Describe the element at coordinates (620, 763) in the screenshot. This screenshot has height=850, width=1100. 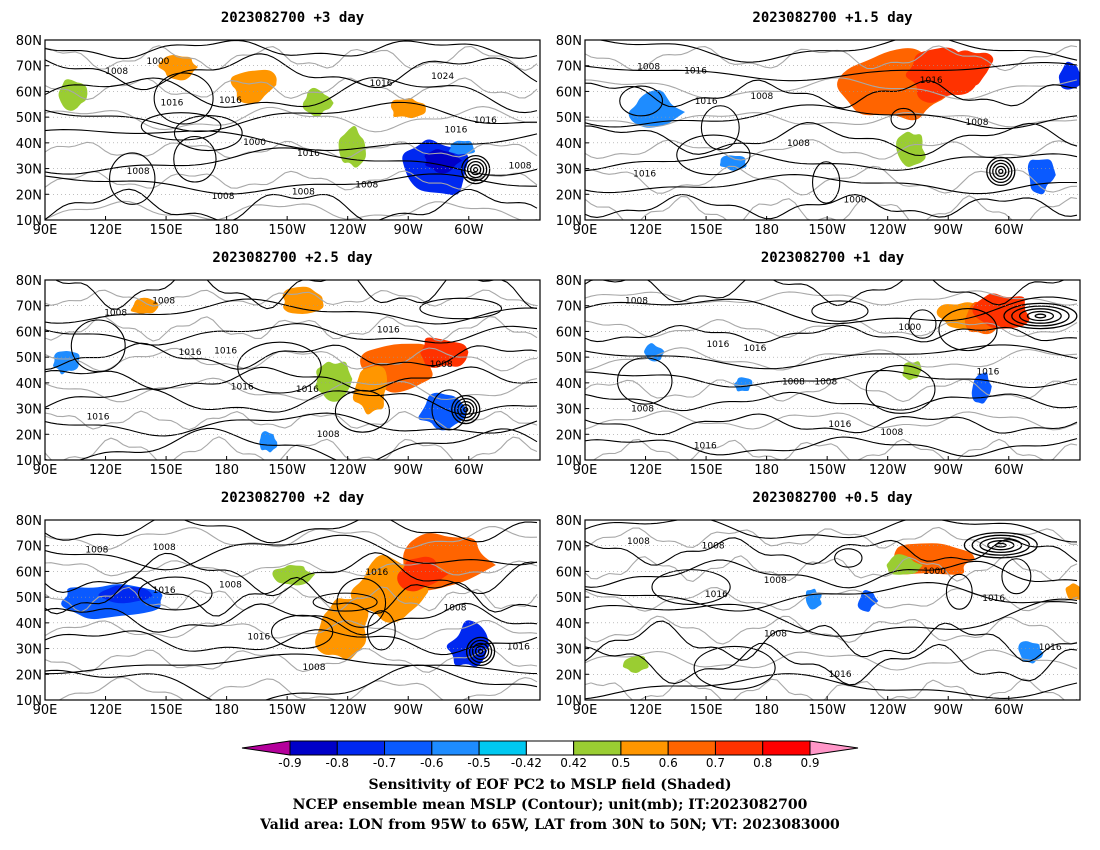
I see `colorbar-label: 0.5` at that location.